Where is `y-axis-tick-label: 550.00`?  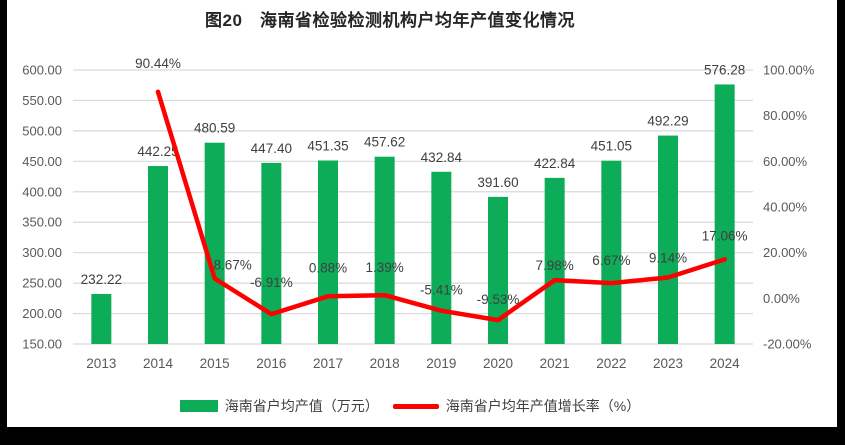
y-axis-tick-label: 550.00 is located at coordinates (42, 100).